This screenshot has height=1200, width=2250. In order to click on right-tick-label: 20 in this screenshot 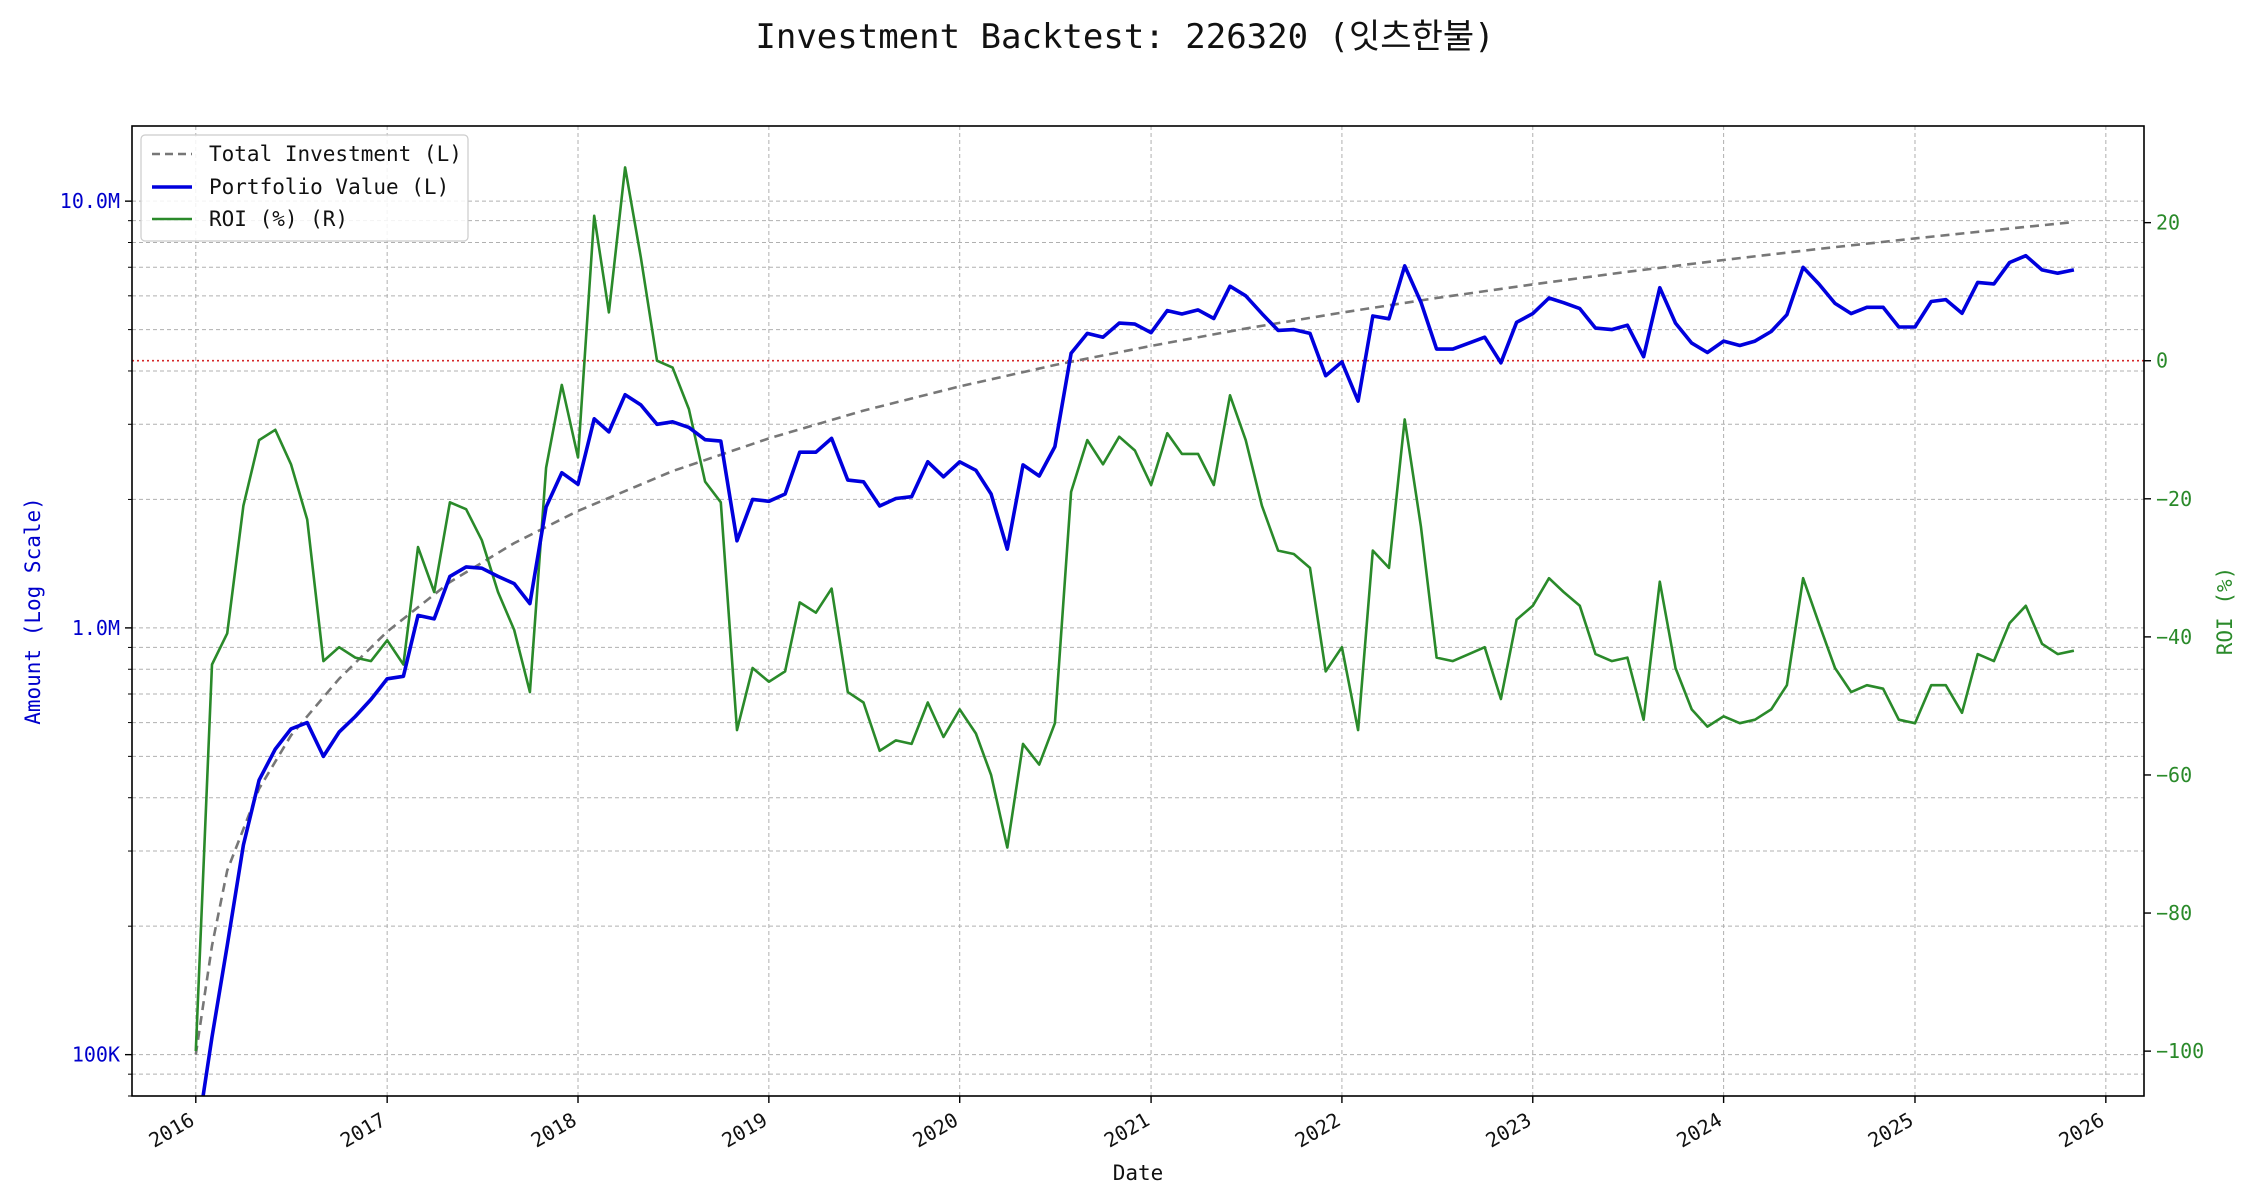, I will do `click(2168, 223)`.